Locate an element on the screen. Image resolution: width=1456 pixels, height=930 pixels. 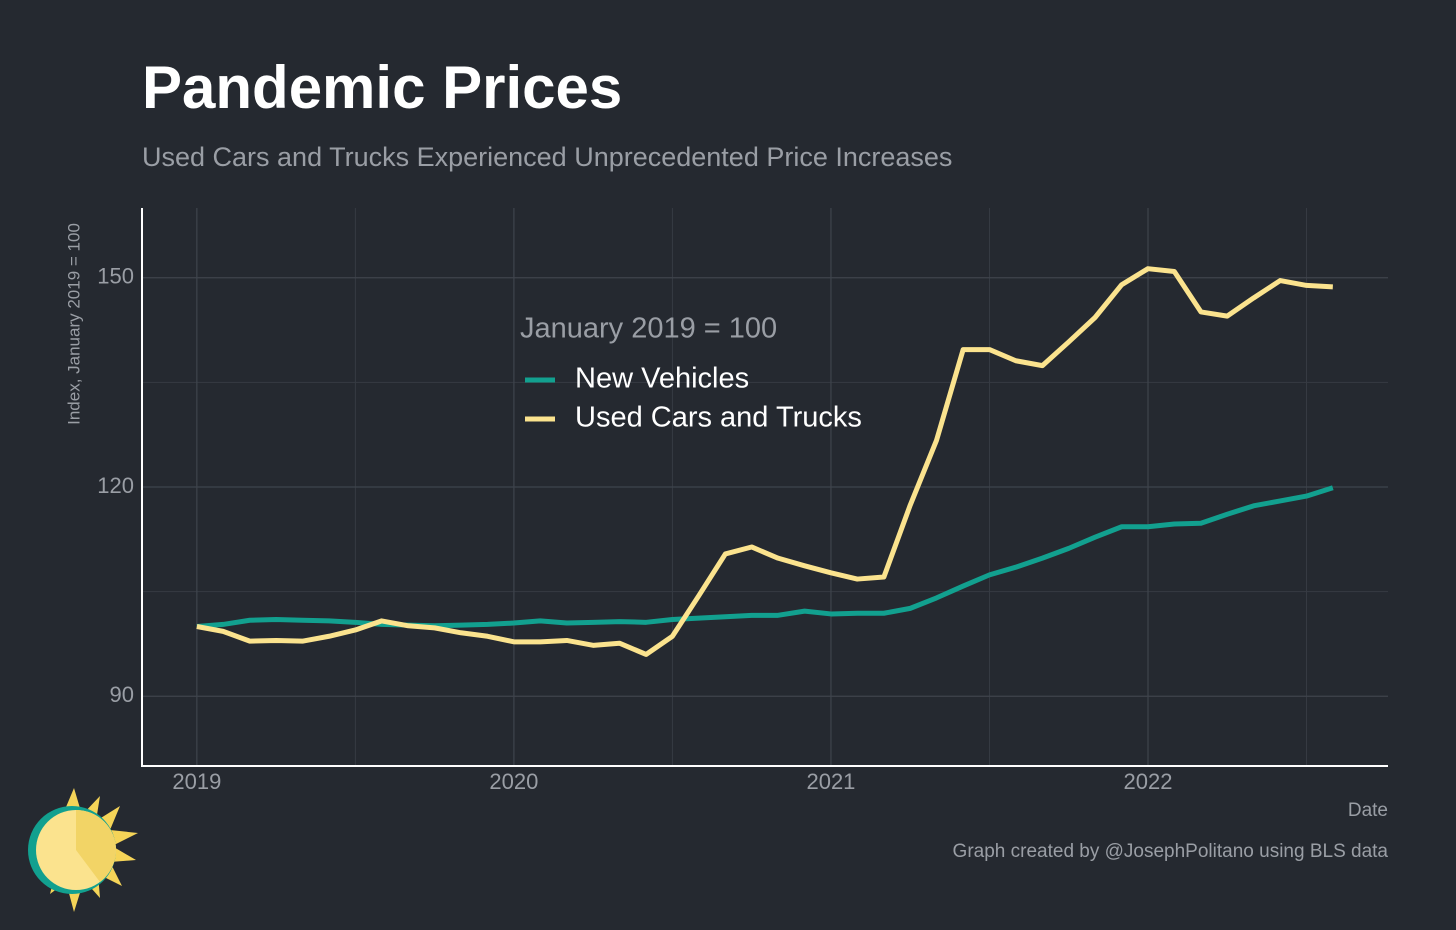
legend-title: January 2019 = 100 is located at coordinates (648, 329).